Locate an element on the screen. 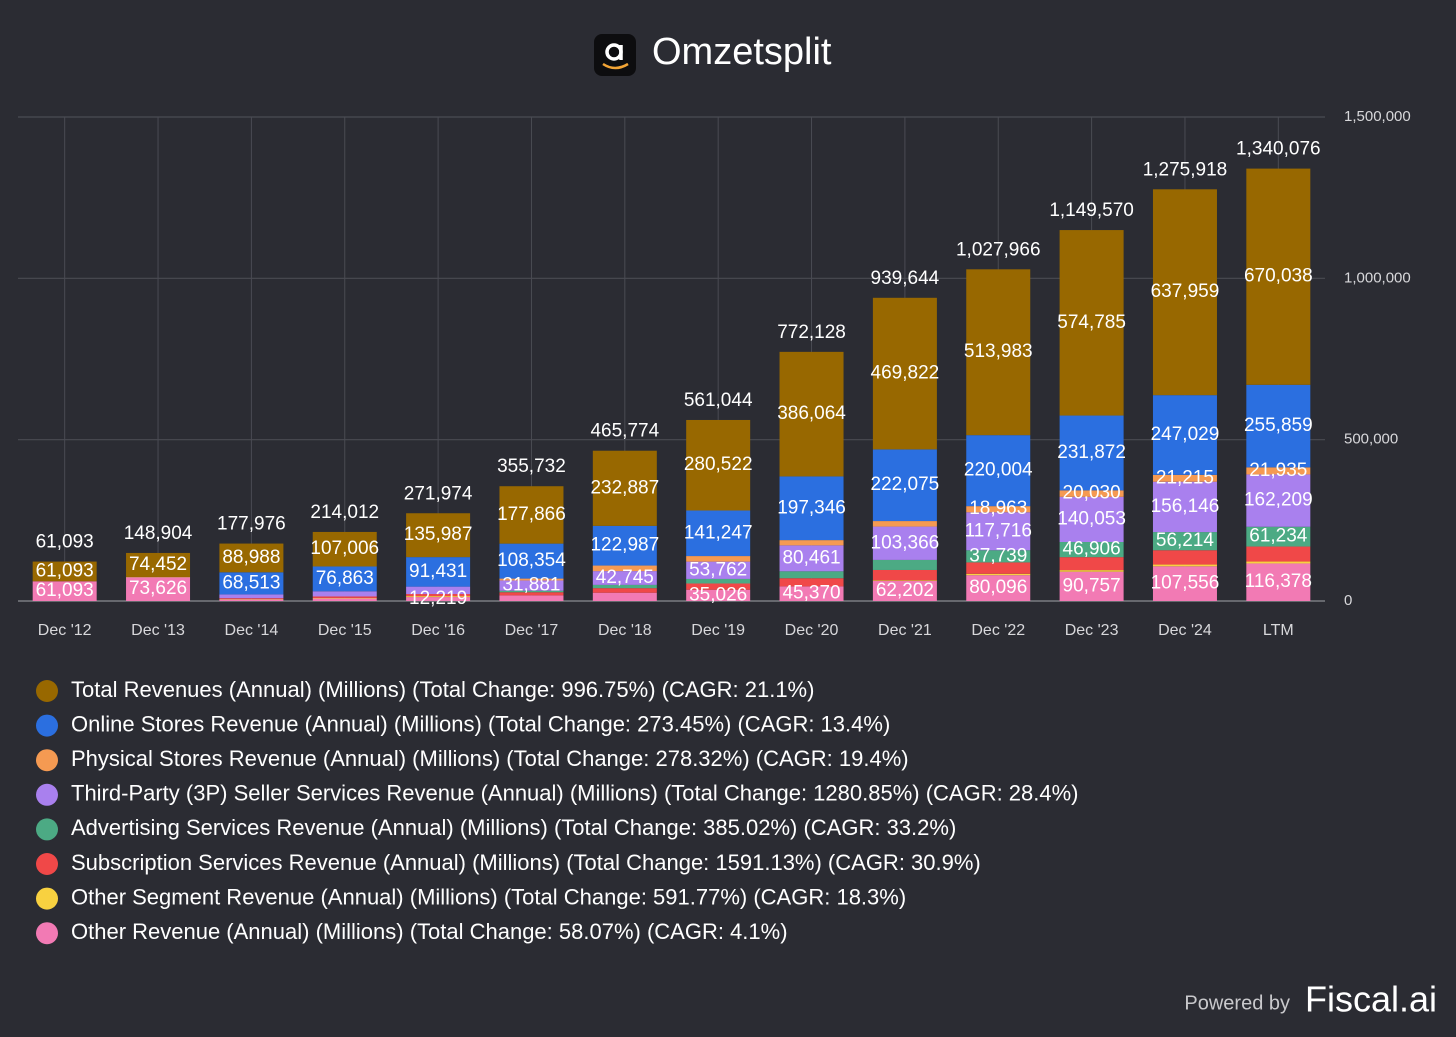 Image resolution: width=1456 pixels, height=1037 pixels. x-tick-label: Dec '18 is located at coordinates (625, 630).